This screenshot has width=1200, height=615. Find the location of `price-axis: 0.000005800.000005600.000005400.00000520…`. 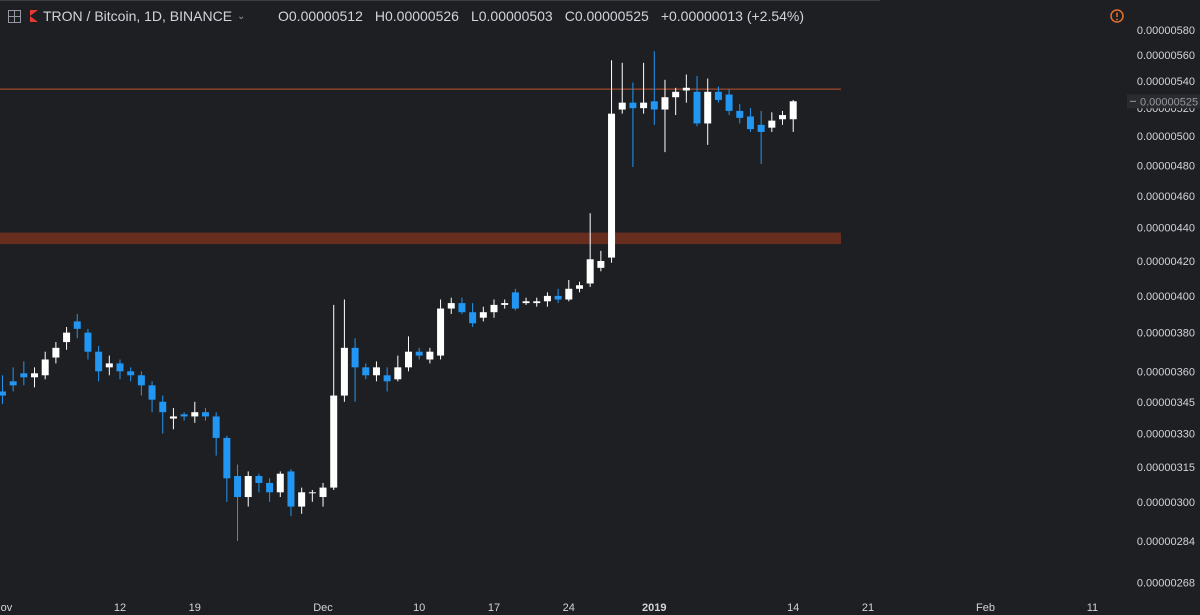

price-axis: 0.000005800.000005600.000005400.00000520… is located at coordinates (1162, 307).